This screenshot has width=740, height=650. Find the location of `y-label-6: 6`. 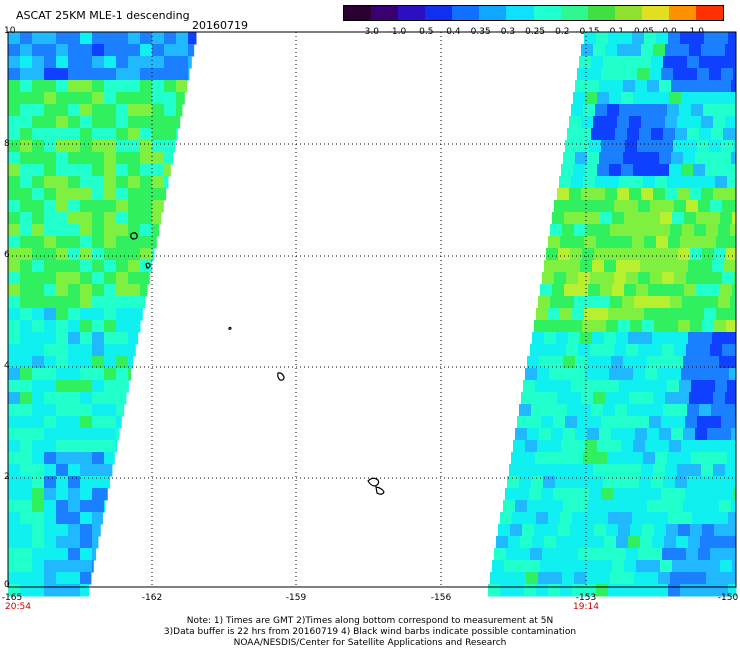

y-label-6: 6 is located at coordinates (7, 255).